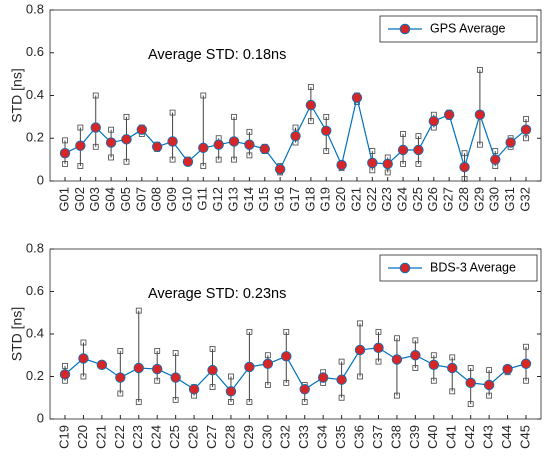 This screenshot has height=457, width=550. Describe the element at coordinates (285, 437) in the screenshot. I see `x-tick-label: C32` at that location.